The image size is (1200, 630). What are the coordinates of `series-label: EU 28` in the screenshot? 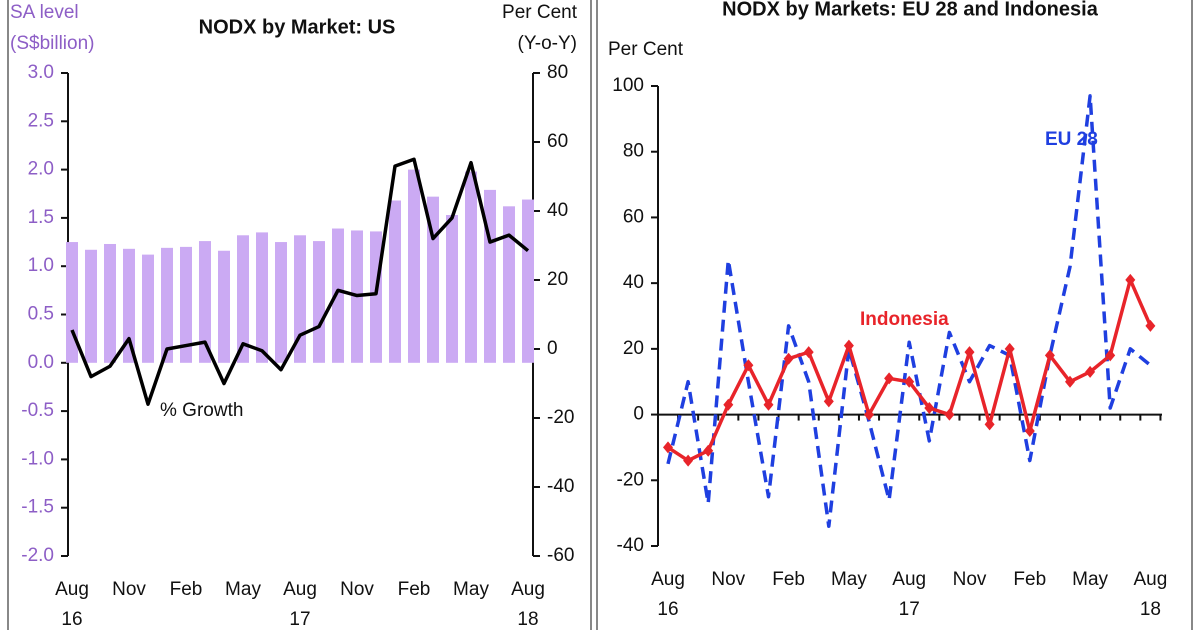 It's located at (1071, 139).